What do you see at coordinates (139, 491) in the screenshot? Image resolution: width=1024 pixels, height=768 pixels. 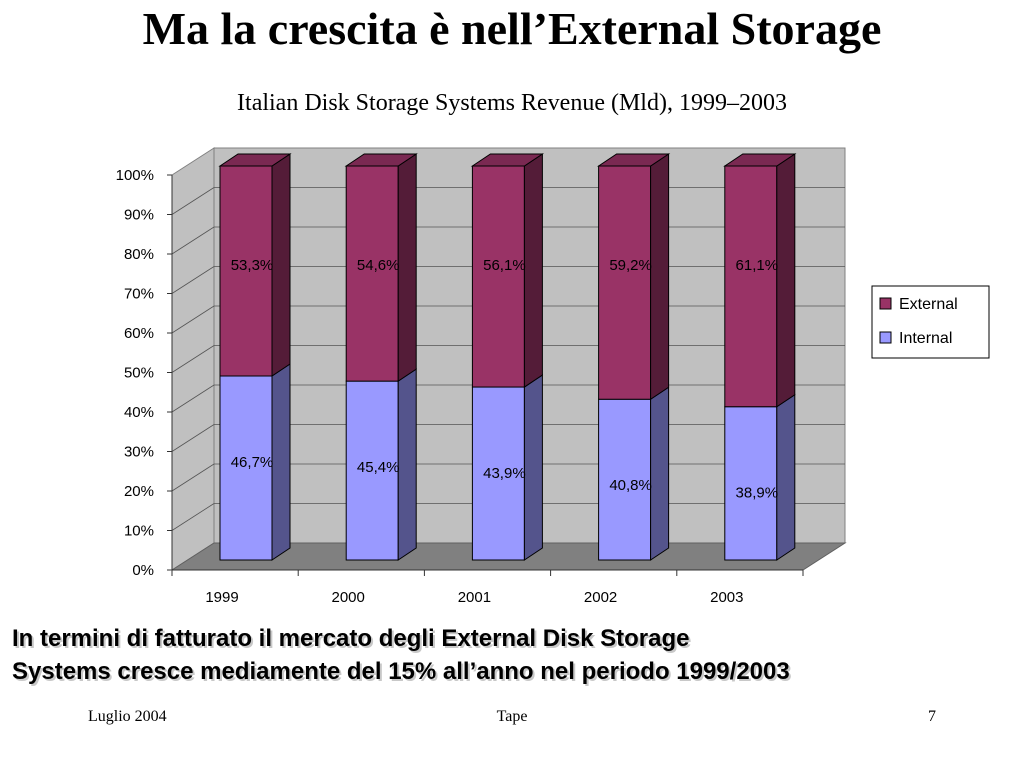 I see `y-tick-label: 20%` at bounding box center [139, 491].